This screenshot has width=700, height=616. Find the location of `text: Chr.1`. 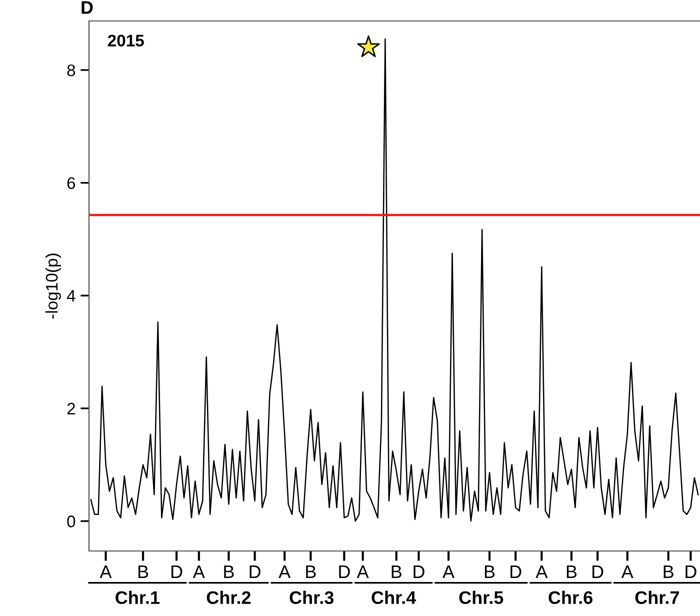

text: Chr.1 is located at coordinates (138, 597).